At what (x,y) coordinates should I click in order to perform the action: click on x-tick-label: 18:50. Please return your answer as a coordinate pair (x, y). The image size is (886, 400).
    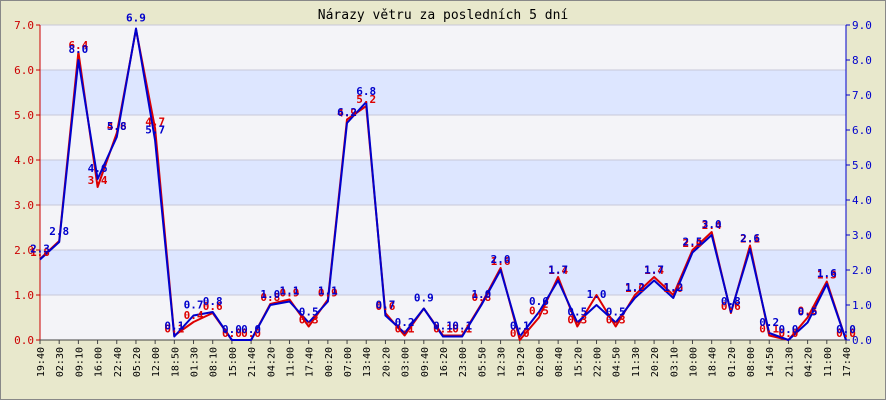
    Looking at the image, I should click on (175, 362).